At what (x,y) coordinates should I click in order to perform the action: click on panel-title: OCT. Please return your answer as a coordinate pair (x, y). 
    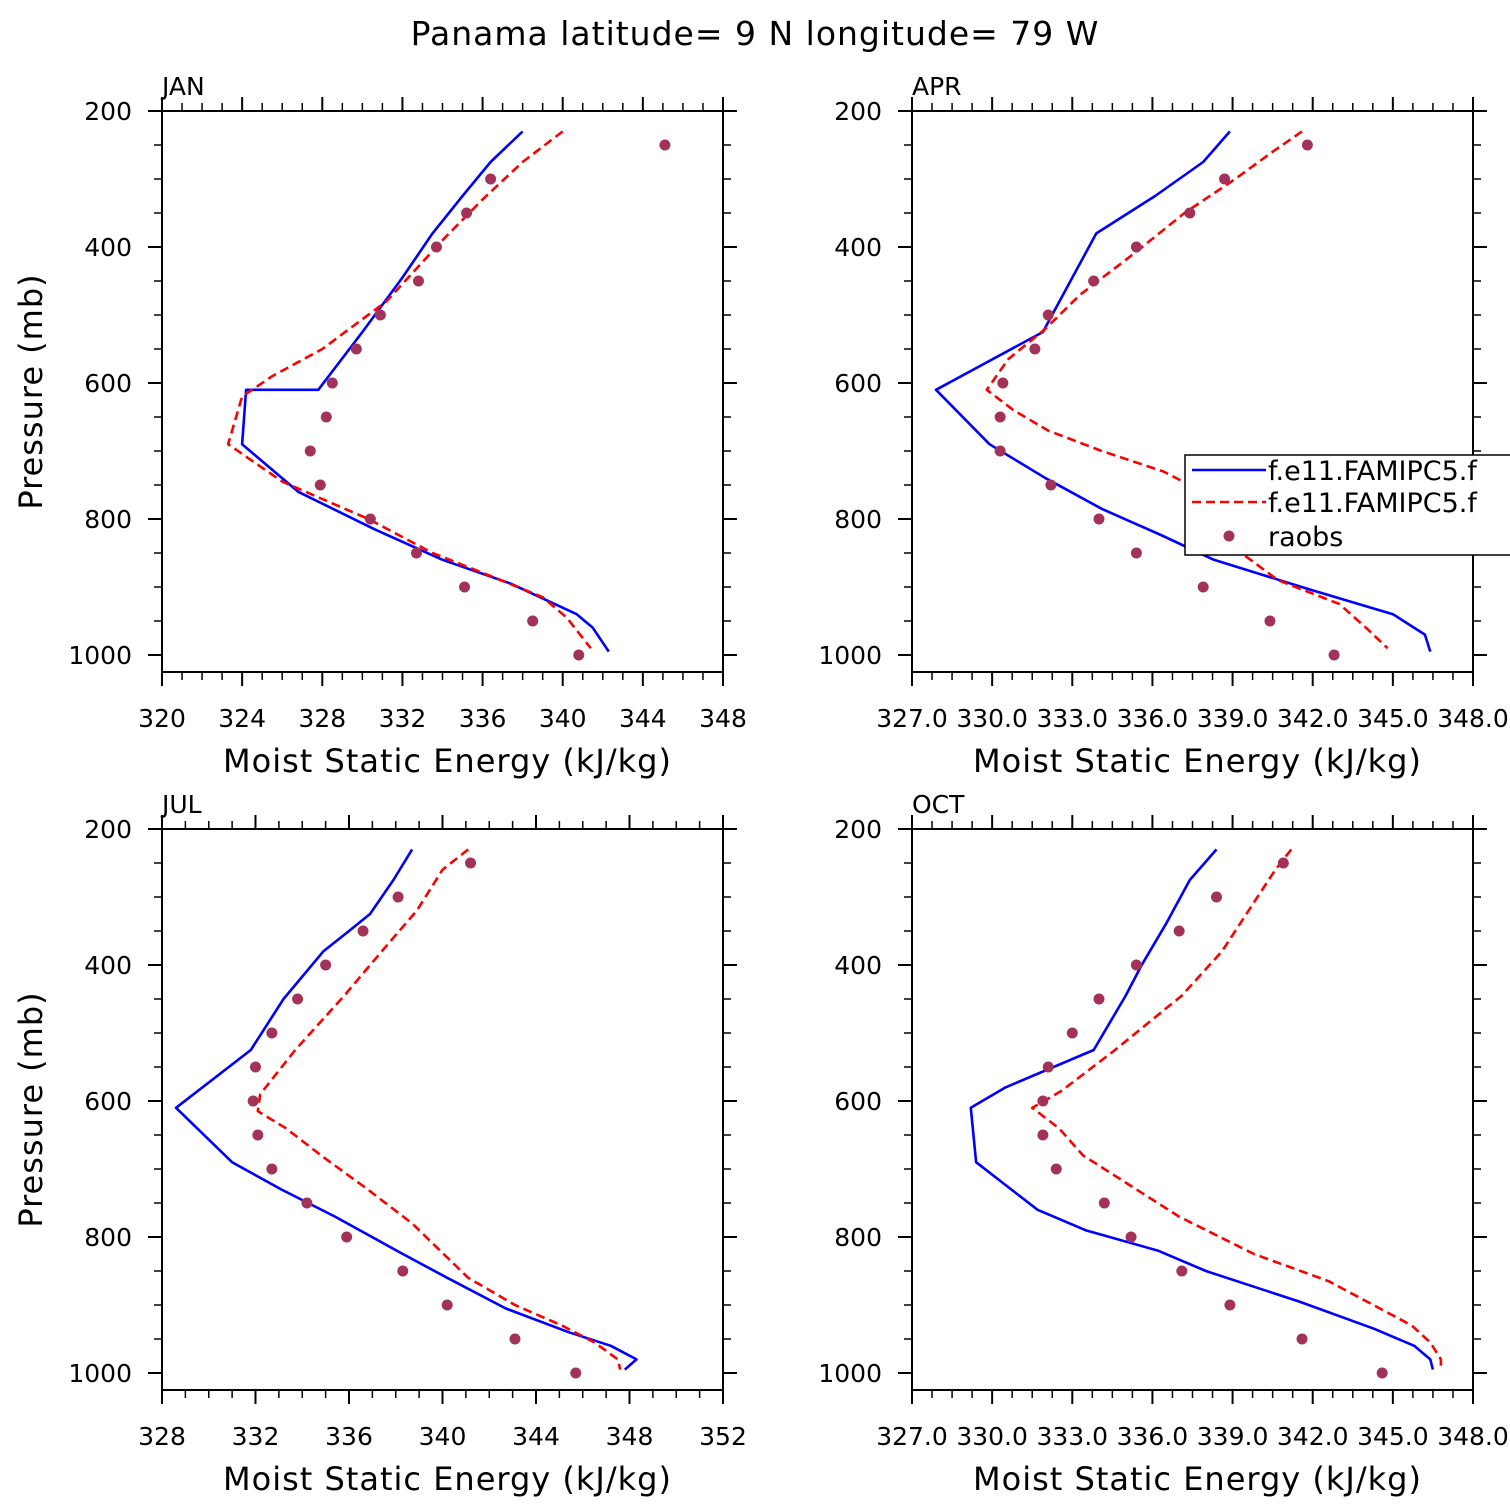
    Looking at the image, I should click on (938, 804).